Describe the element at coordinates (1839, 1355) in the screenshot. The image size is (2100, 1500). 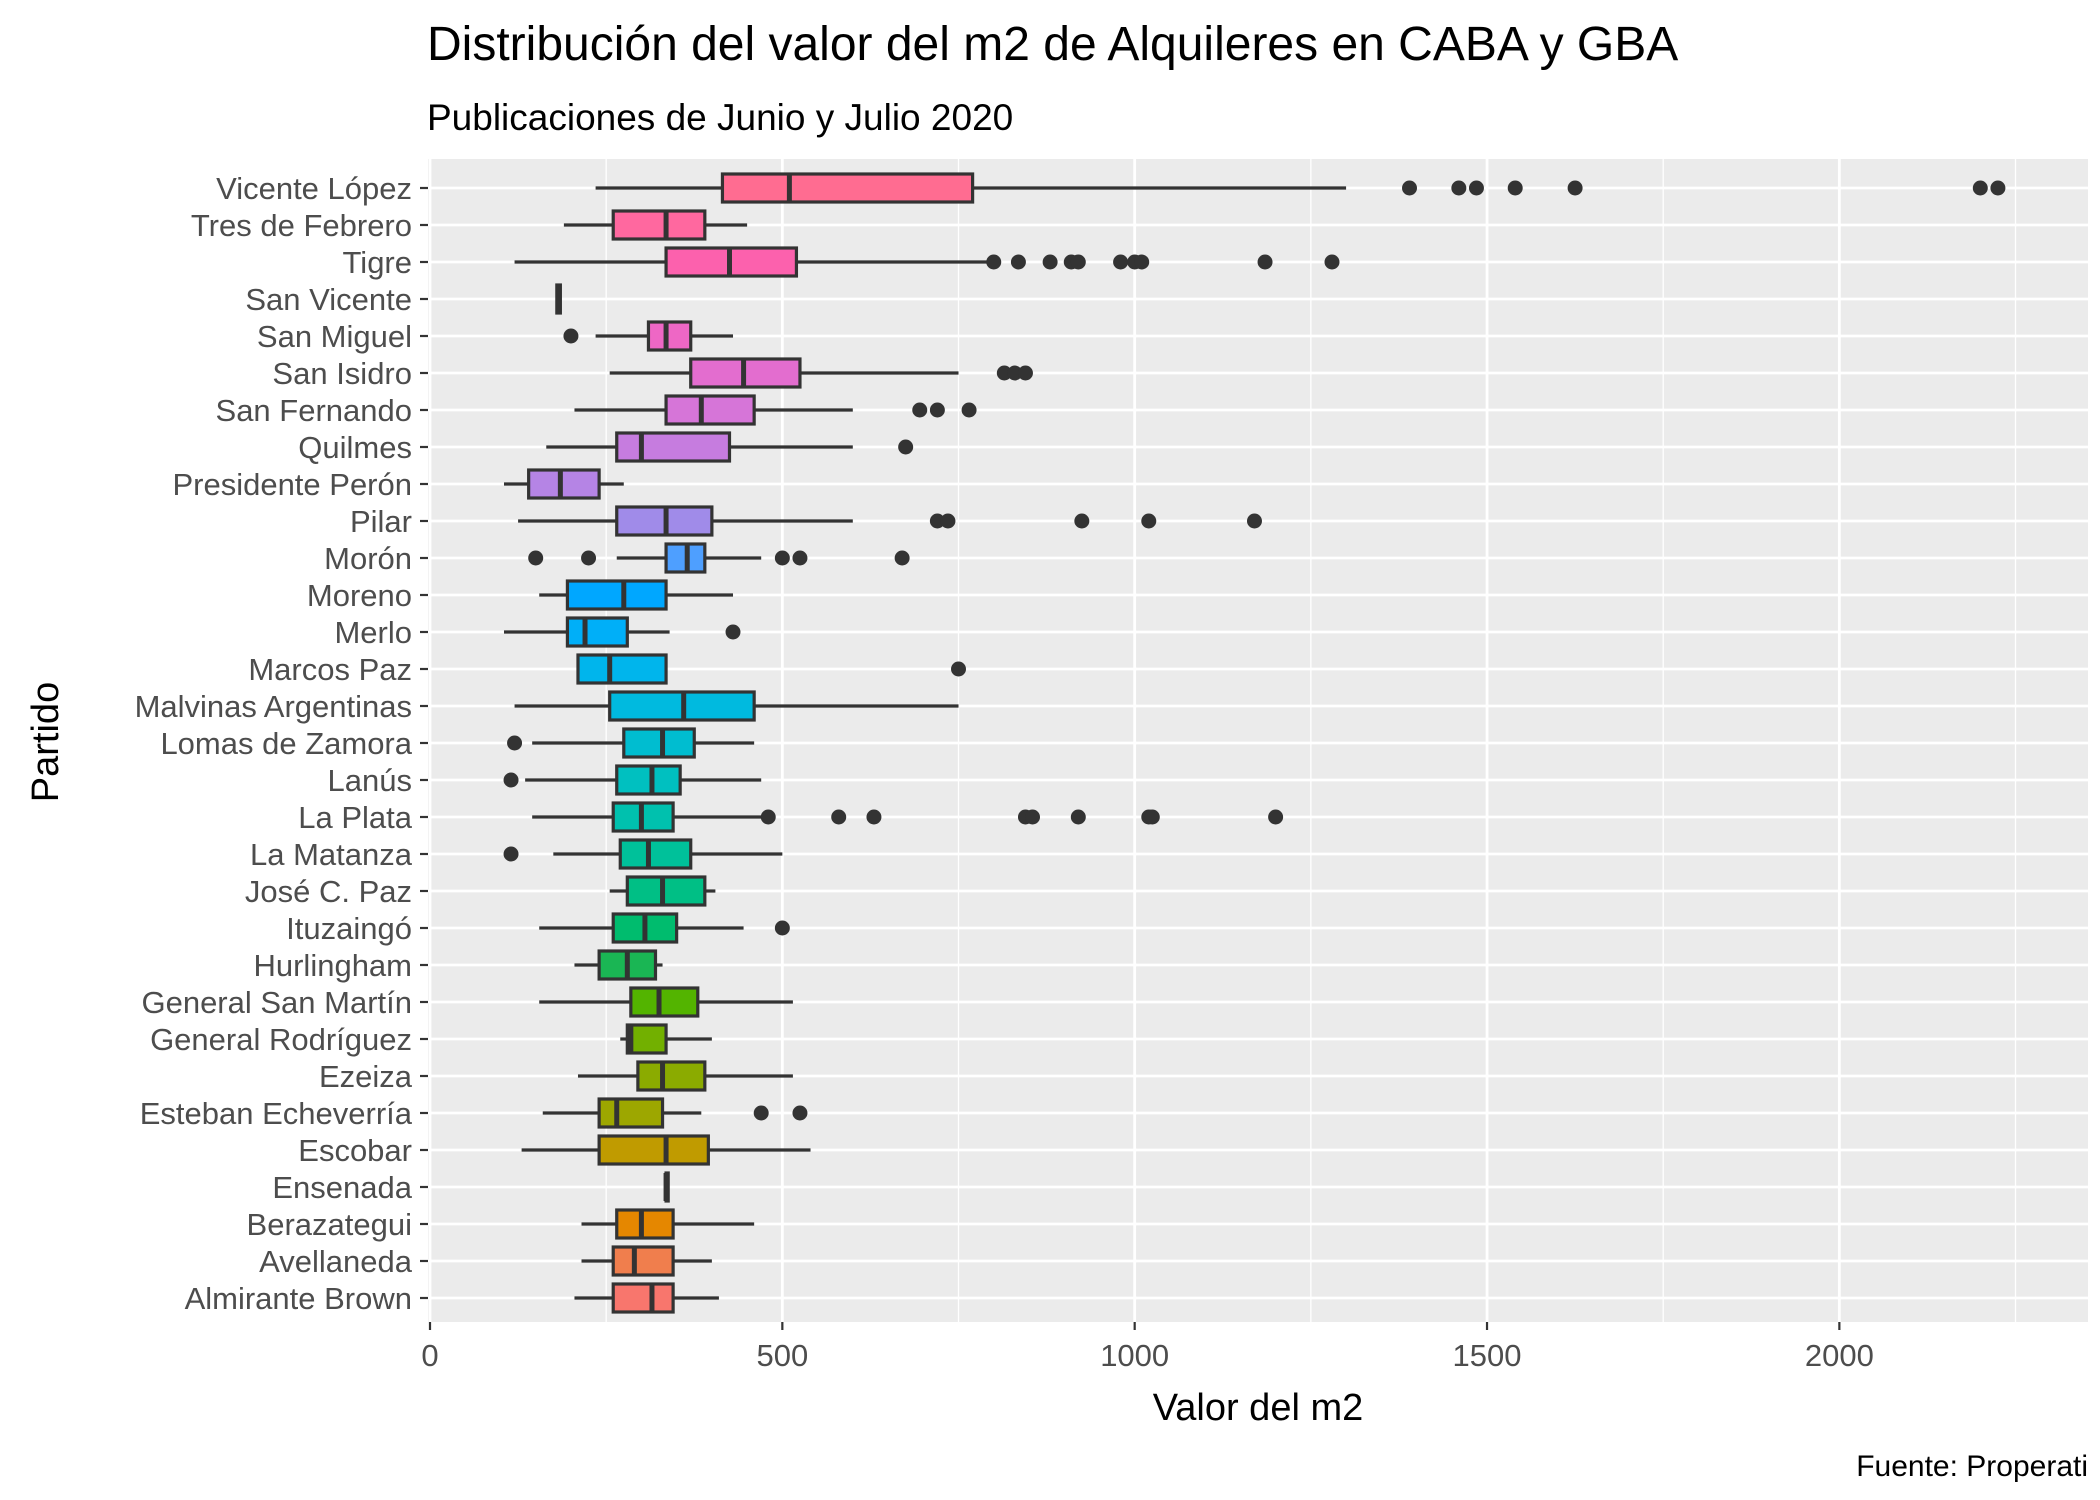
I see `x-tick-label: 2000` at that location.